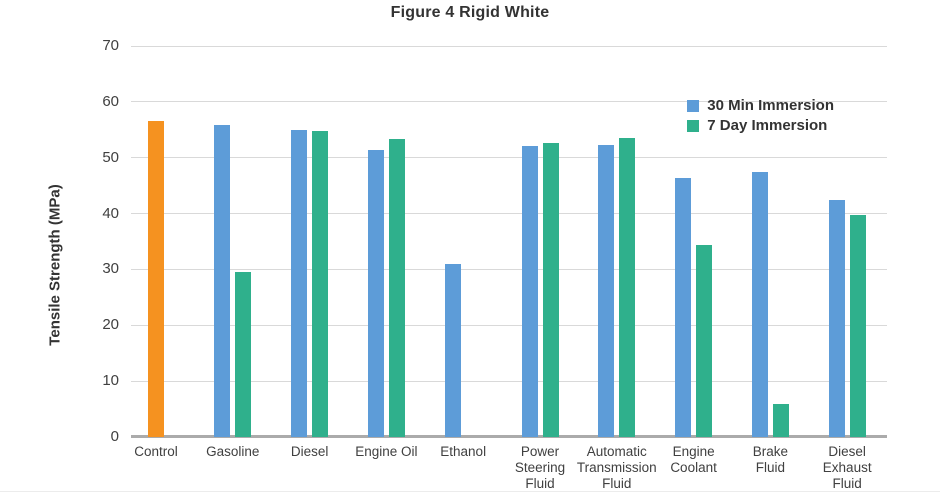 The image size is (940, 494). Describe the element at coordinates (616, 467) in the screenshot. I see `x-label-automatic-transmission-fluid: Automatic Transmission Fluid` at that location.